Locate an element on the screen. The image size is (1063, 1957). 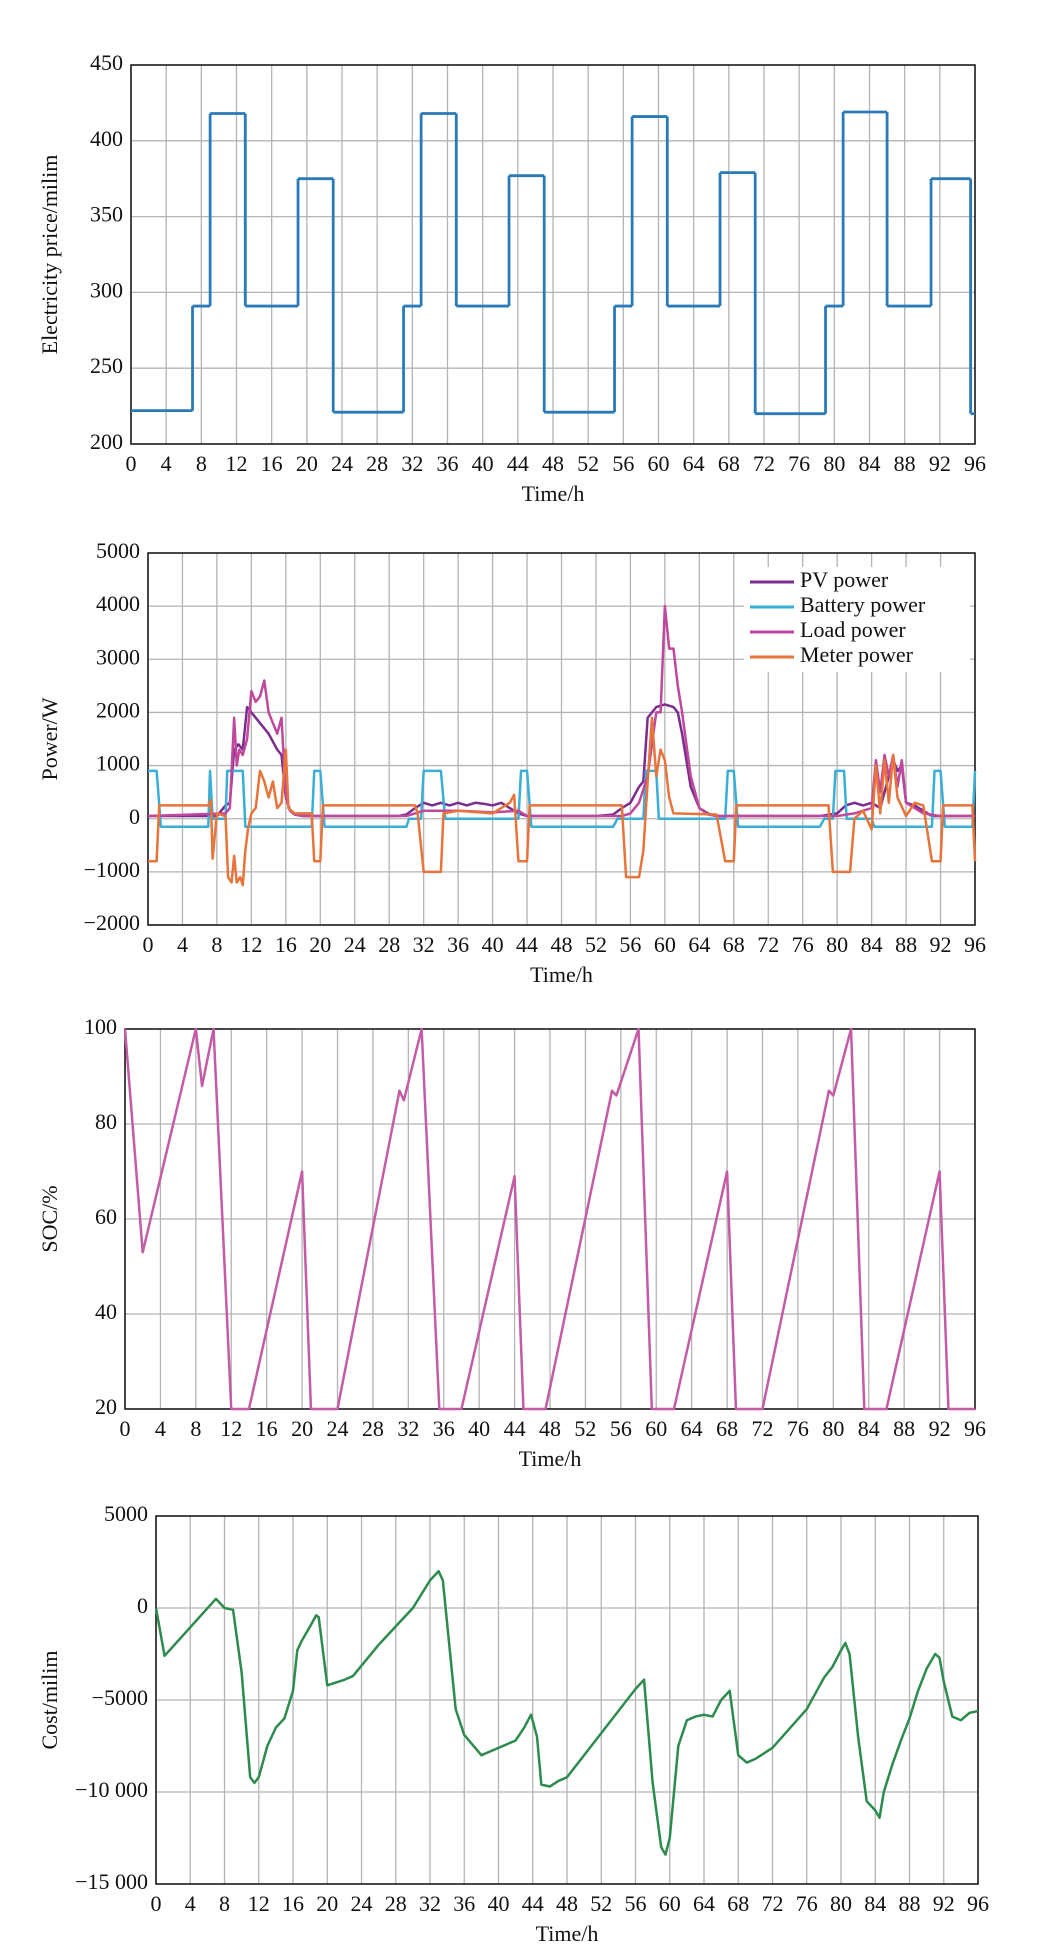
y-tick-label: −15 000 is located at coordinates (111, 1881).